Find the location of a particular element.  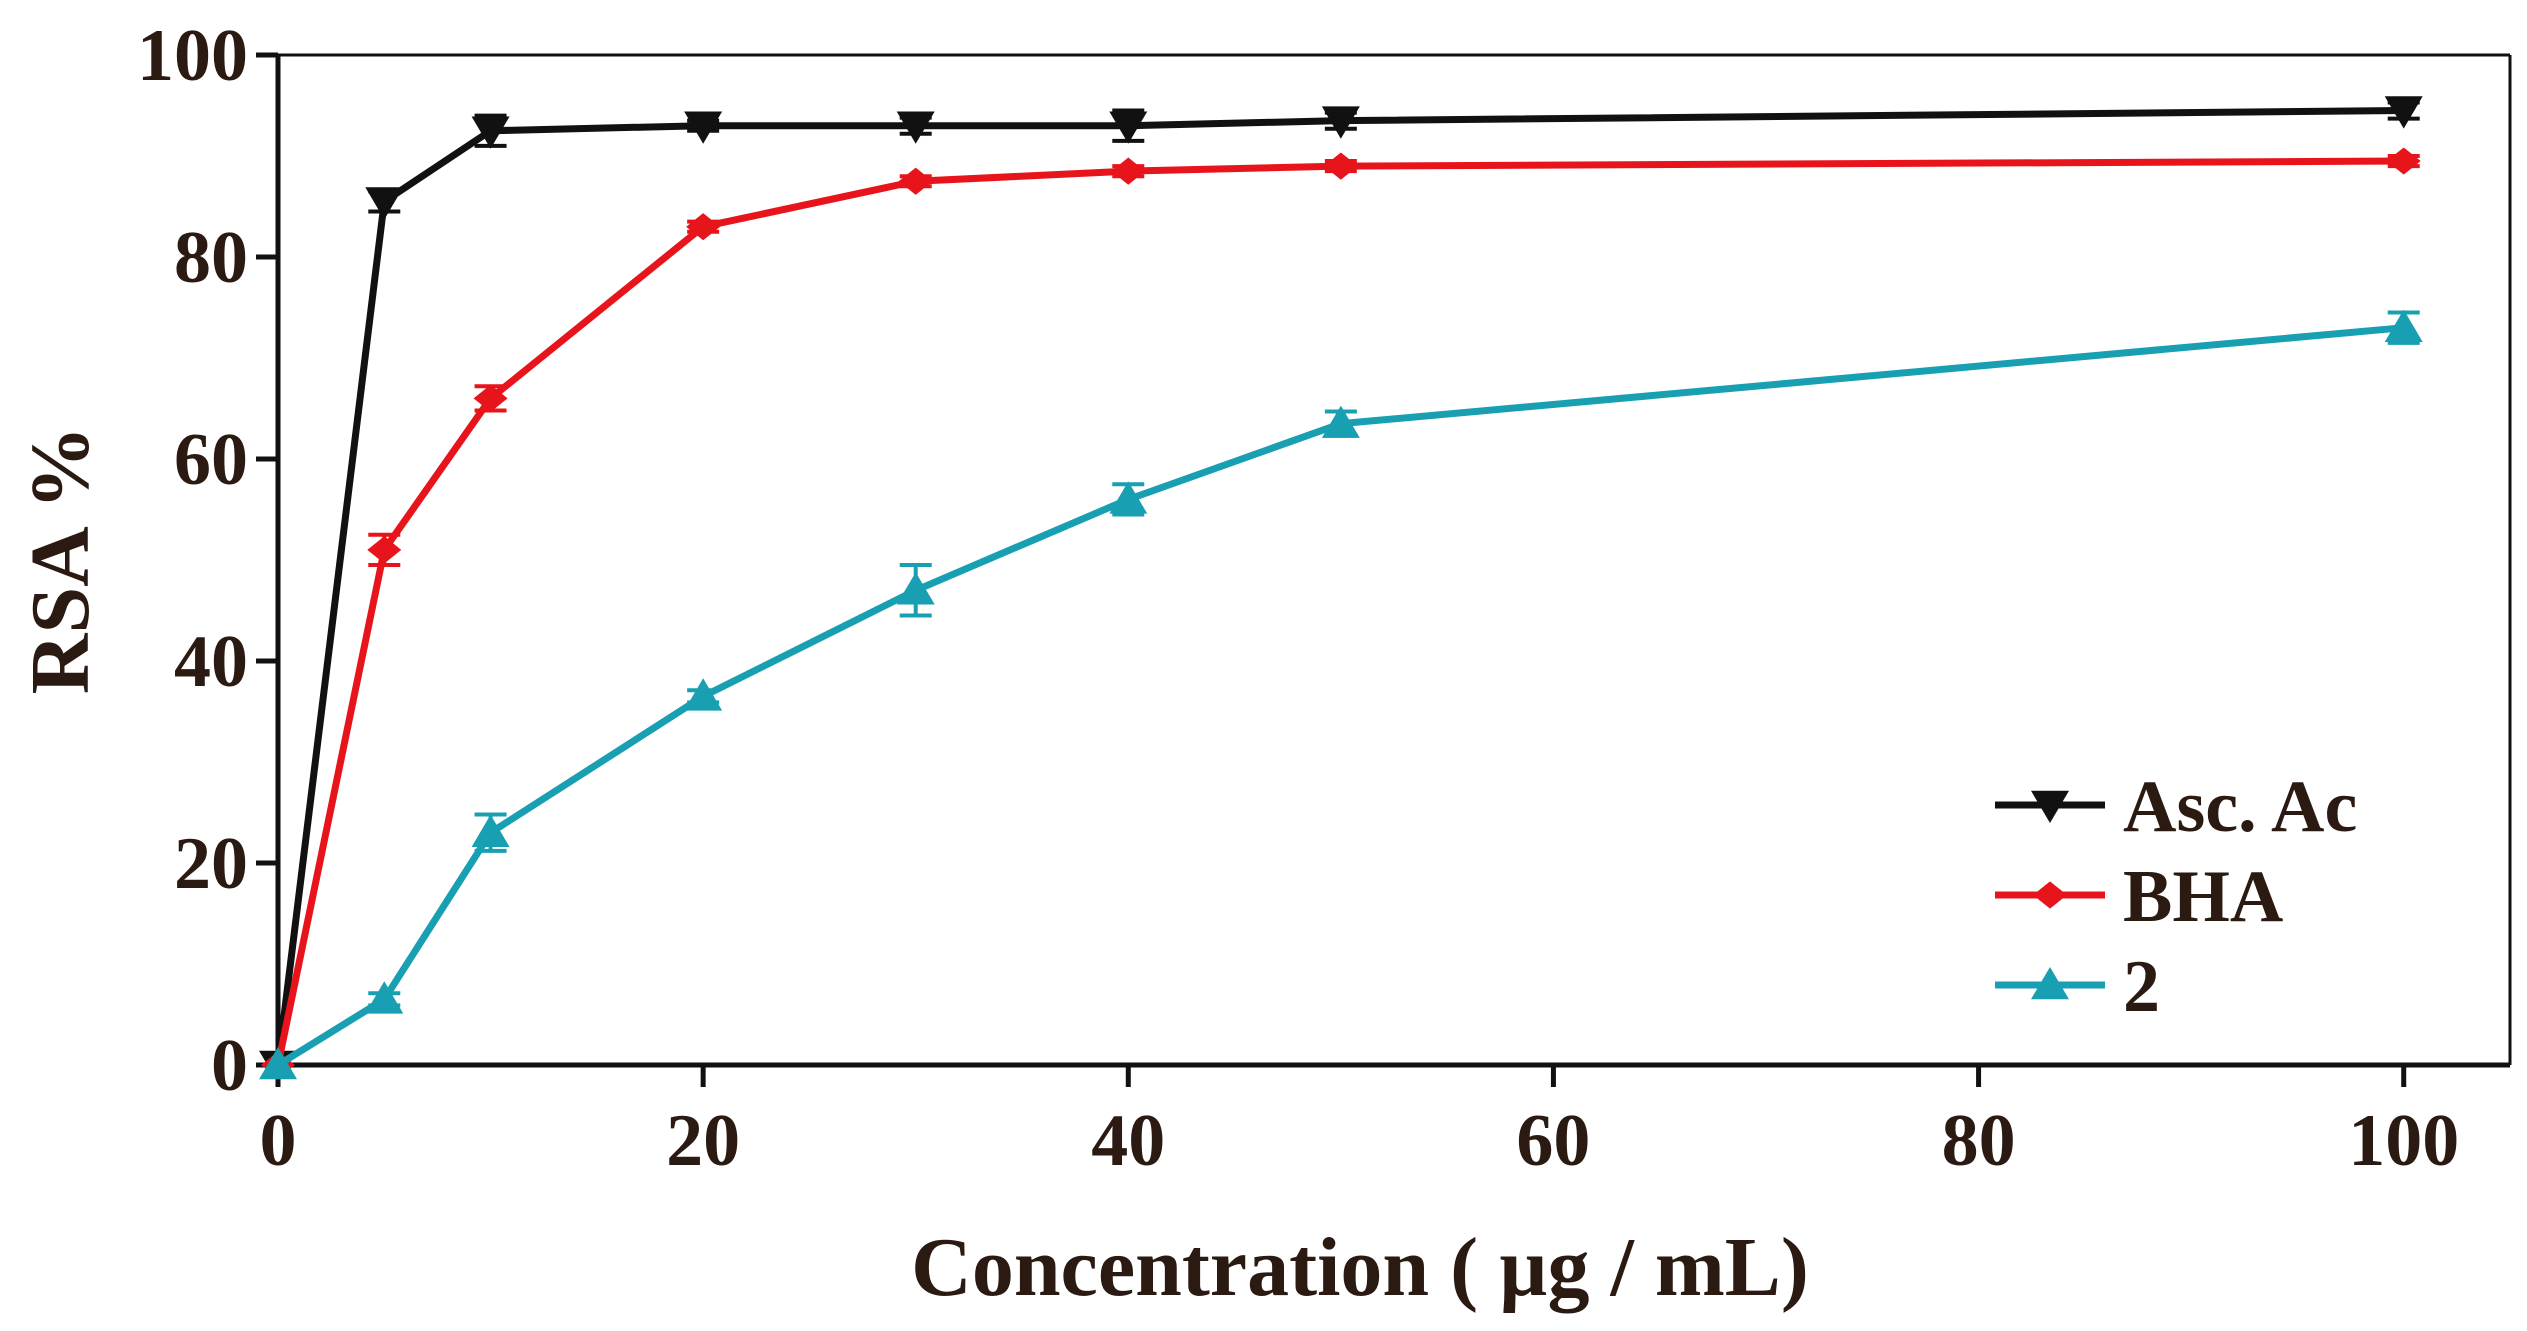

x-tick-label: 100 is located at coordinates (2403, 1141).